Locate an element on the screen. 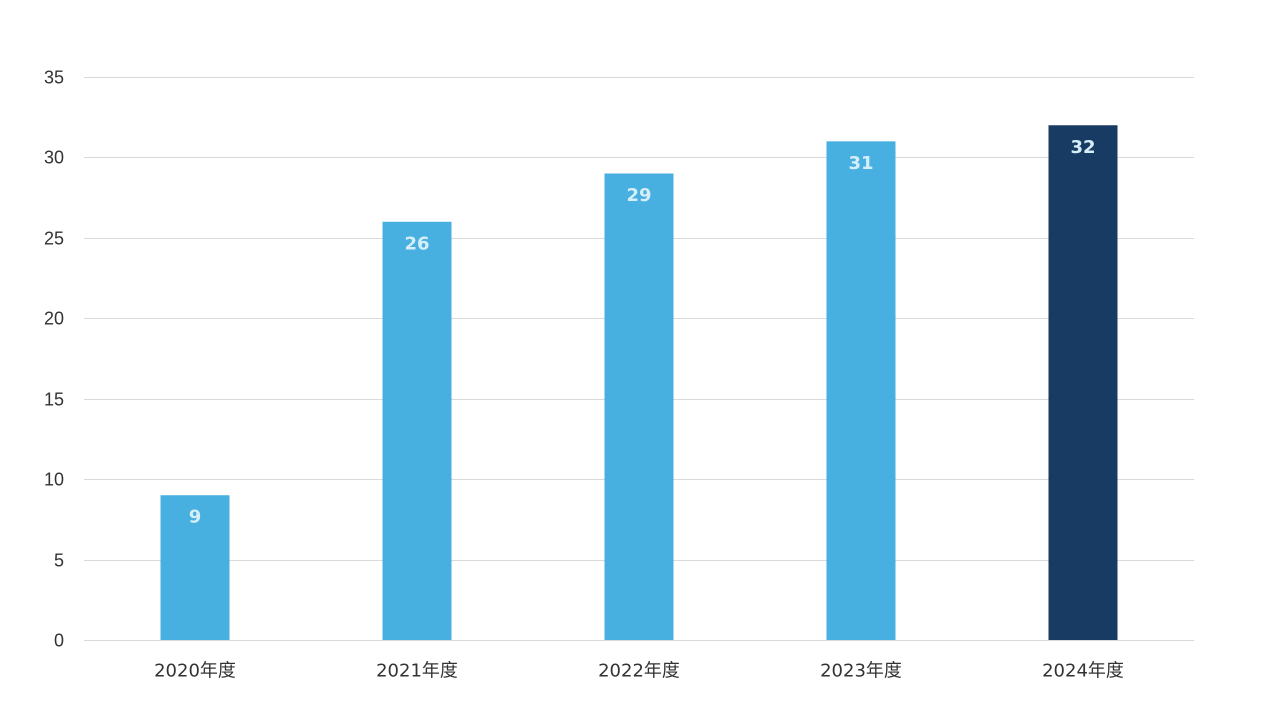  y-tick-label: 25 is located at coordinates (54, 239).